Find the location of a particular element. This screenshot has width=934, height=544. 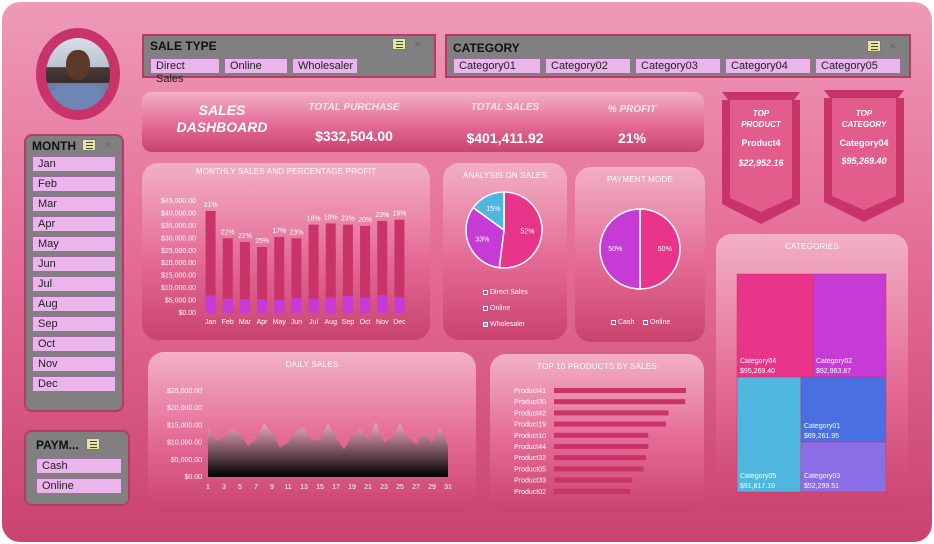

category-item: Category03 is located at coordinates (678, 66).